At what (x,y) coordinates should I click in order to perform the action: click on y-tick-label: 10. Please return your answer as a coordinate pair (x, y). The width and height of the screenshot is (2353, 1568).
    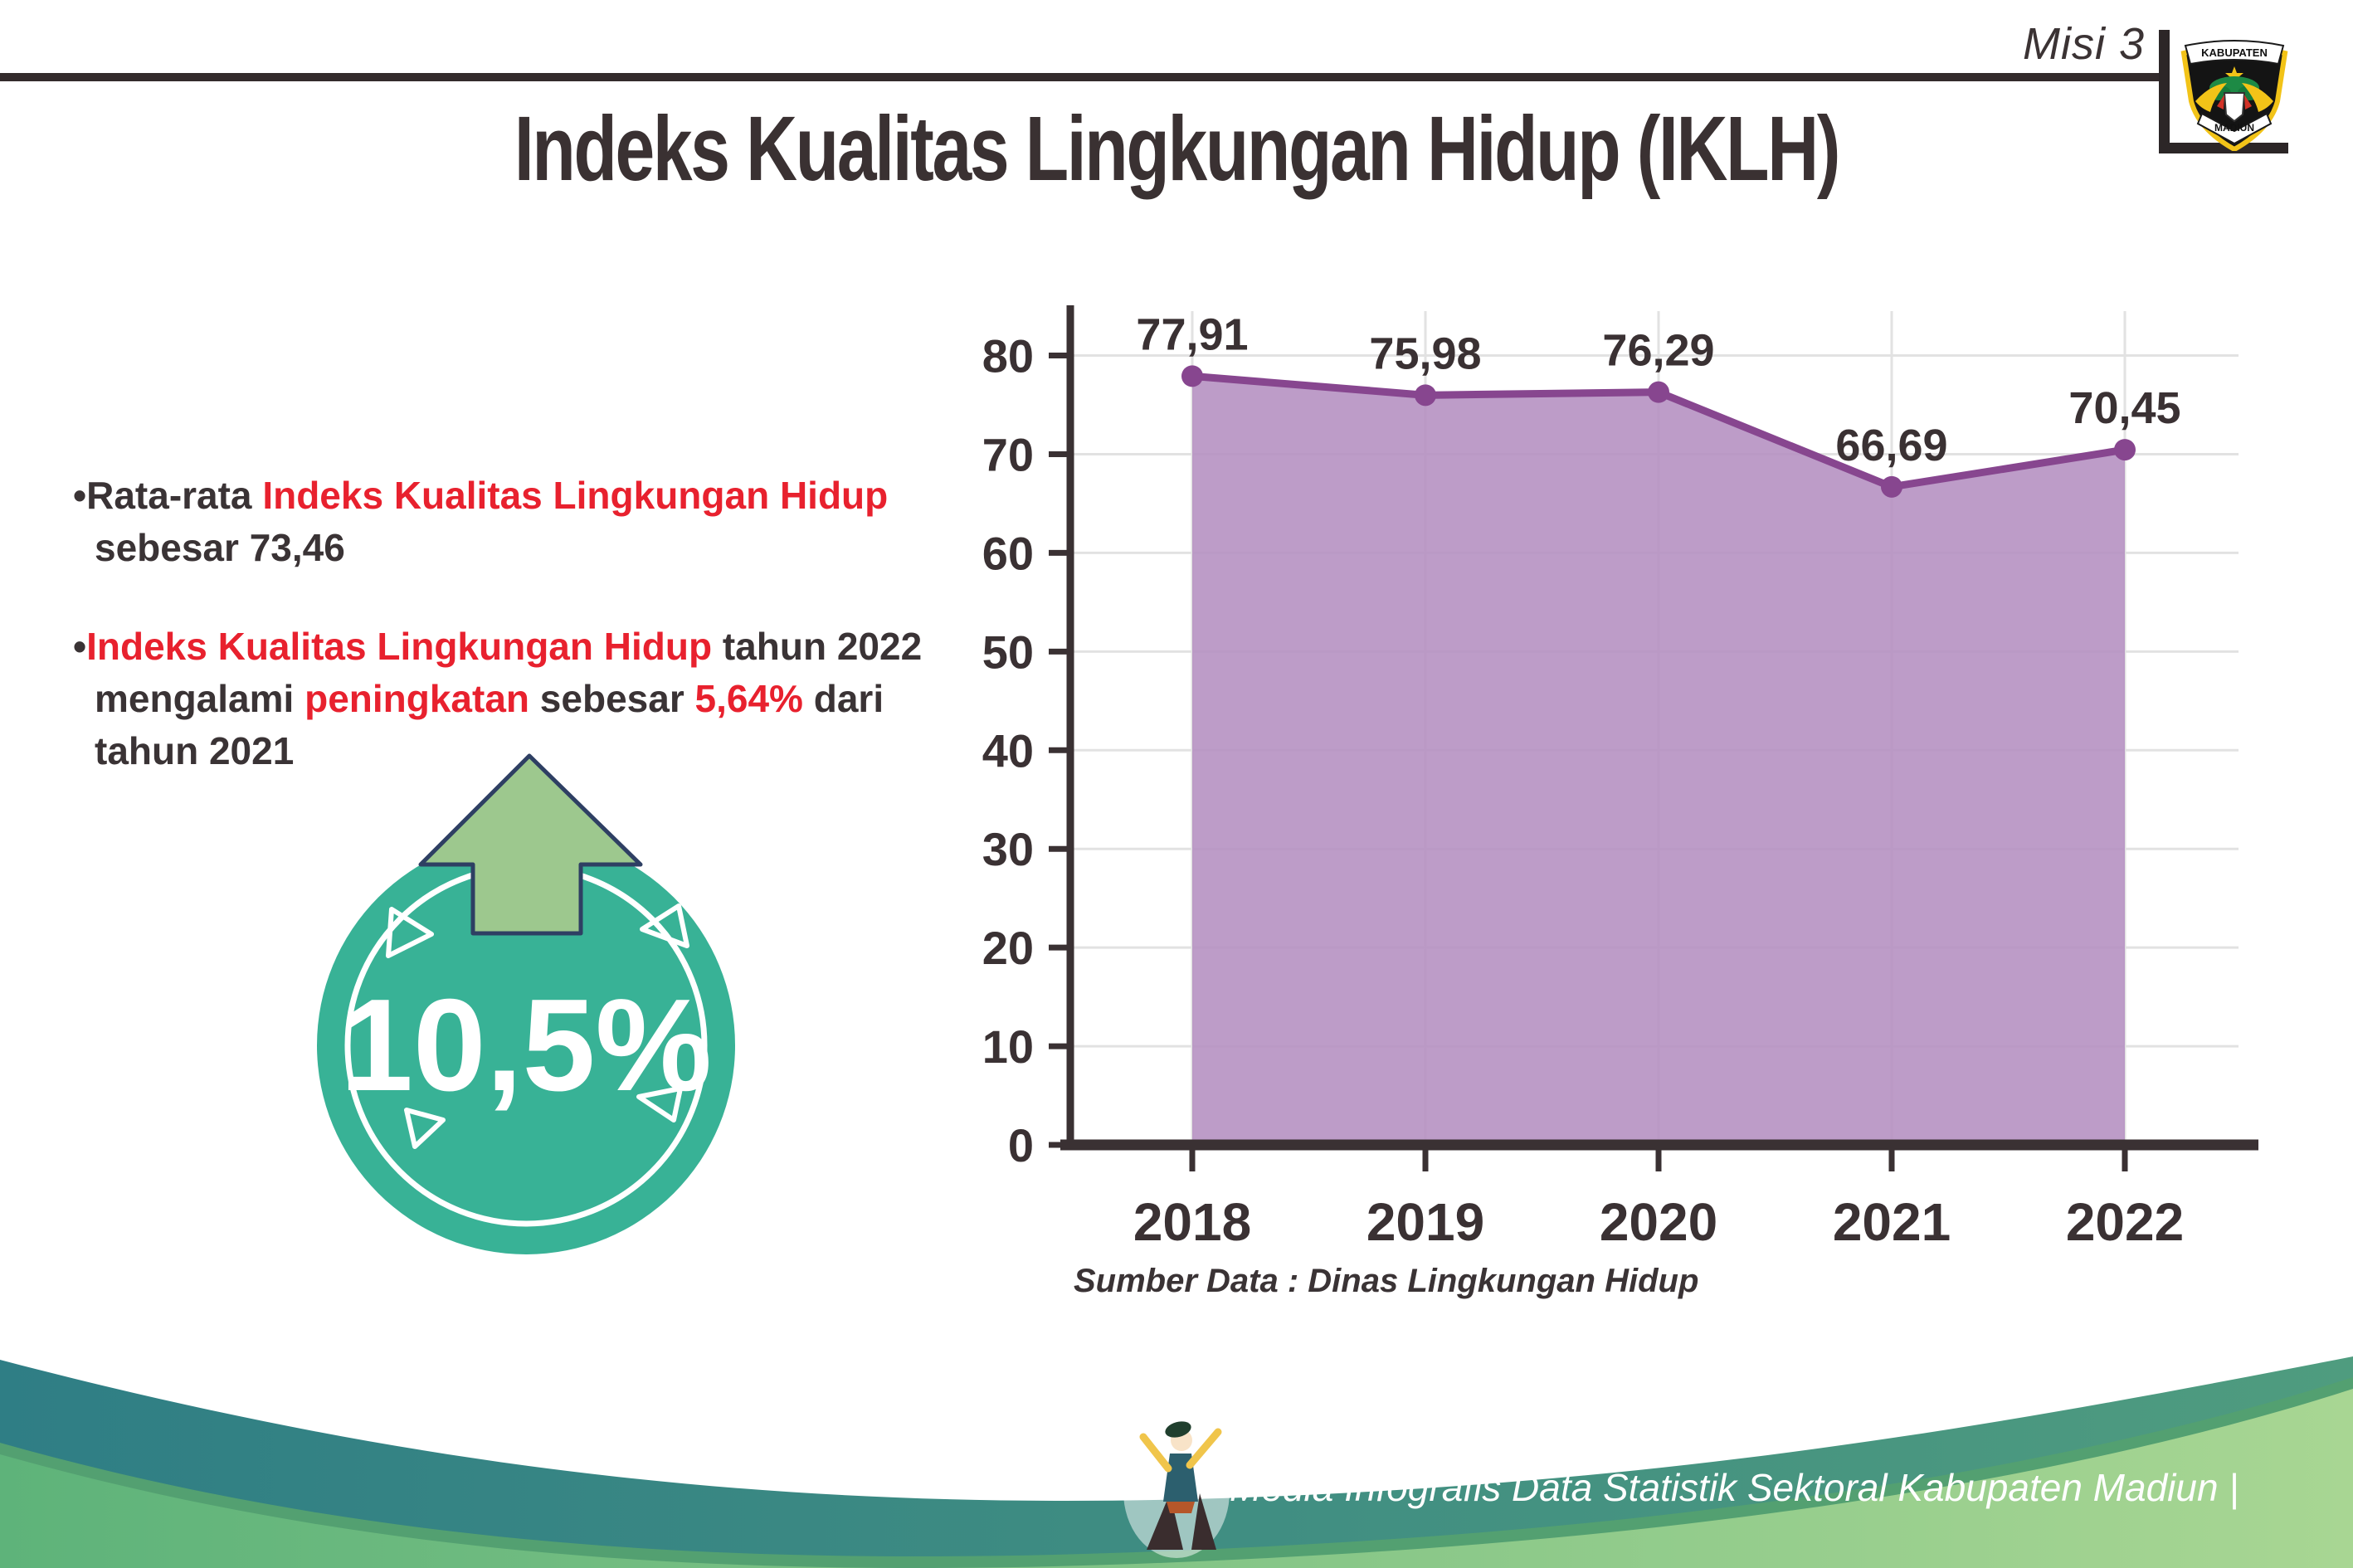
    Looking at the image, I should click on (1008, 1046).